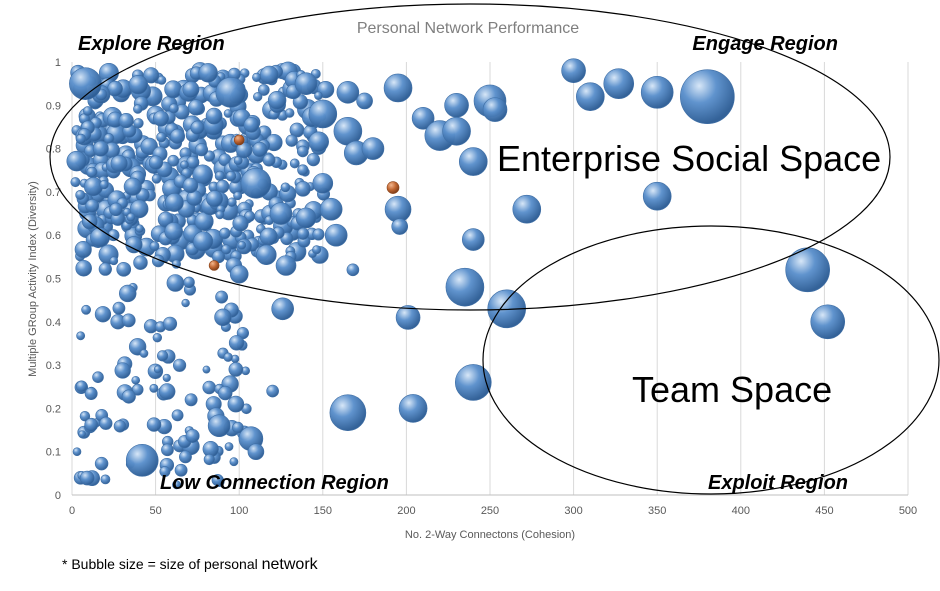 The height and width of the screenshot is (591, 940). Describe the element at coordinates (53, 453) in the screenshot. I see `y-tick-label: 0.1` at that location.